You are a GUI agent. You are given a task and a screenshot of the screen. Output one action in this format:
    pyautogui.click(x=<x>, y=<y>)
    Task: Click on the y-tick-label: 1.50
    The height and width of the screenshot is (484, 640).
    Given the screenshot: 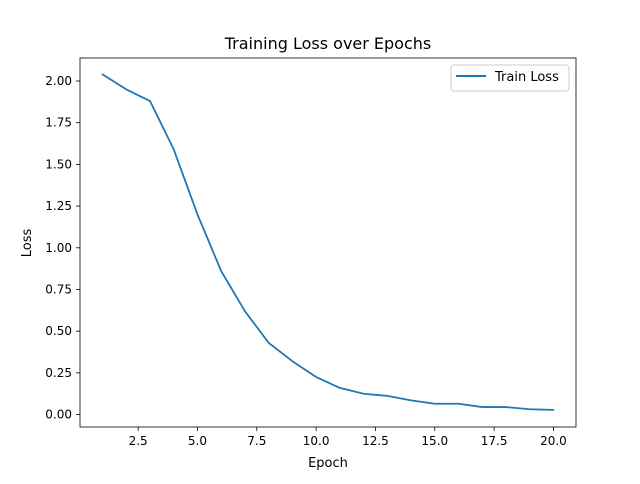 What is the action you would take?
    pyautogui.click(x=58, y=164)
    